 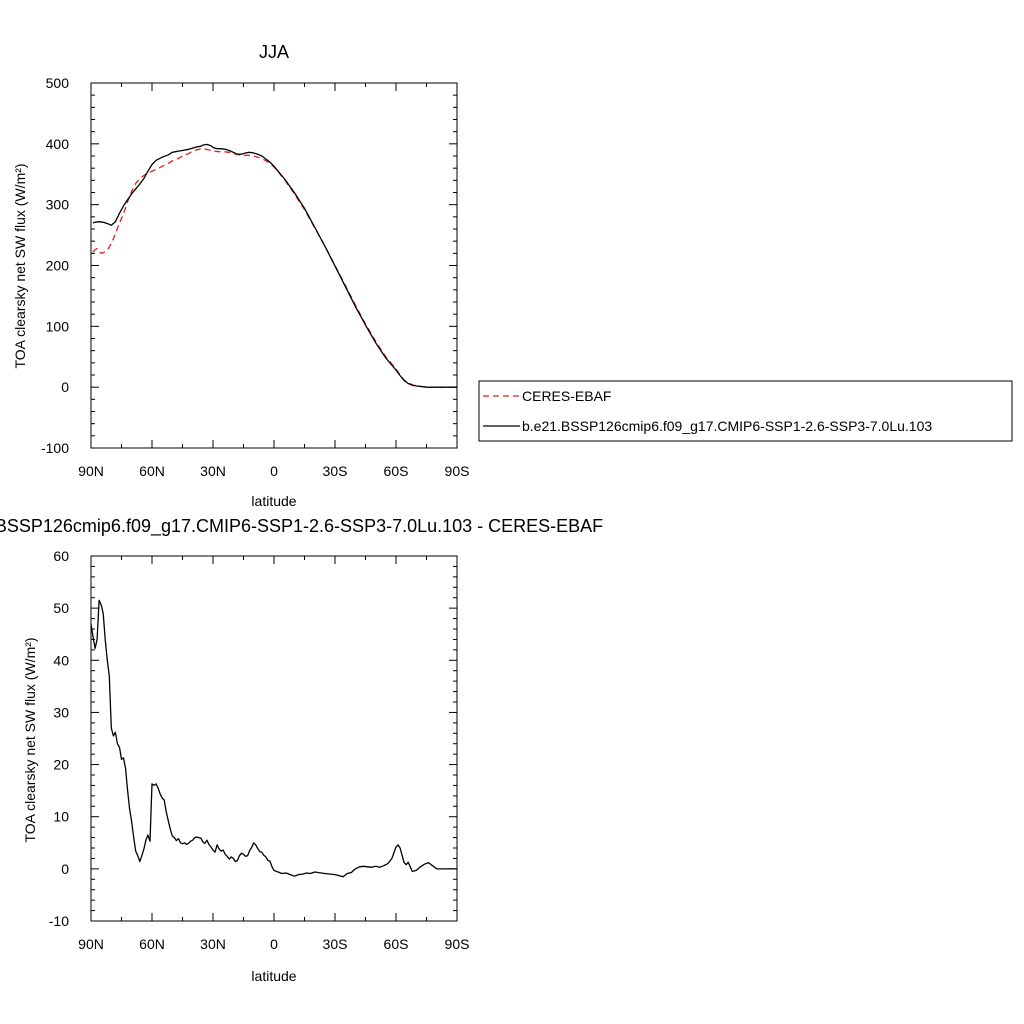 I want to click on bottom-series-group, so click(x=273, y=738).